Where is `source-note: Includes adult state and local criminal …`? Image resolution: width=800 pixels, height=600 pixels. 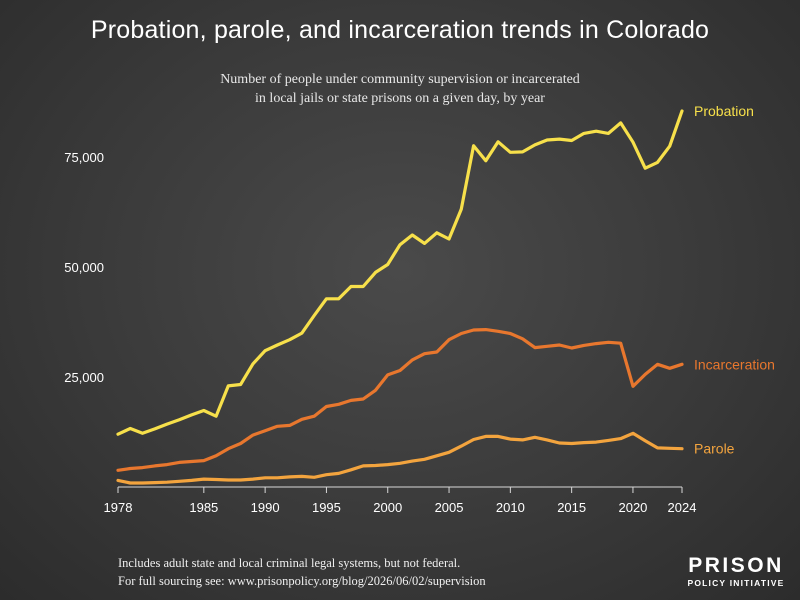 source-note: Includes adult state and local criminal … is located at coordinates (302, 572).